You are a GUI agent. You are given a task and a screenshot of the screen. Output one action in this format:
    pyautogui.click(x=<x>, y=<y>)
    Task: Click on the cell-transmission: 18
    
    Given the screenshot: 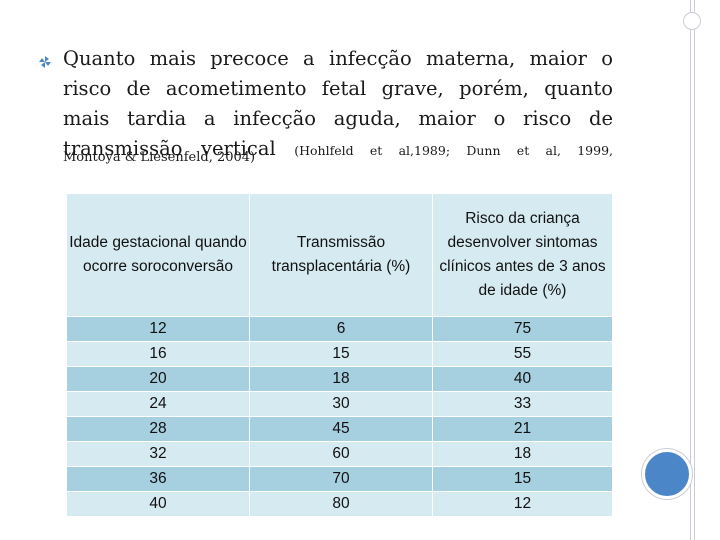 What is the action you would take?
    pyautogui.click(x=341, y=379)
    